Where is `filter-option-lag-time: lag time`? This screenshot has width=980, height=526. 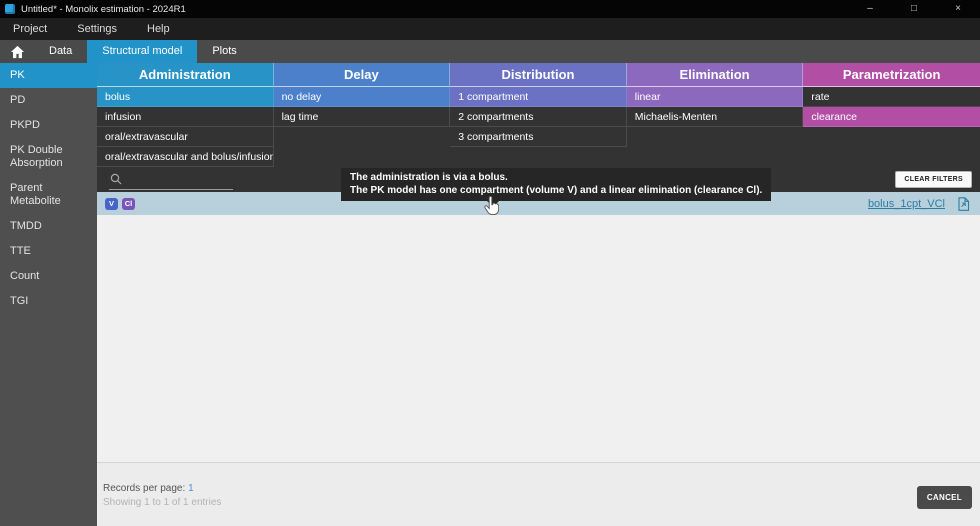
filter-option-lag-time: lag time is located at coordinates (362, 117).